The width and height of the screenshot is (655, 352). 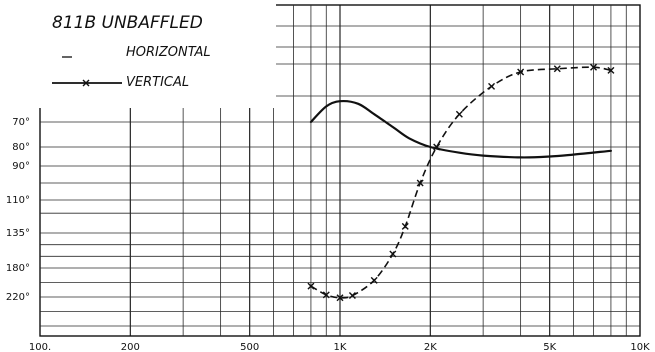 What do you see at coordinates (157, 82) in the screenshot?
I see `legend-vertical-label: VERTICAL` at bounding box center [157, 82].